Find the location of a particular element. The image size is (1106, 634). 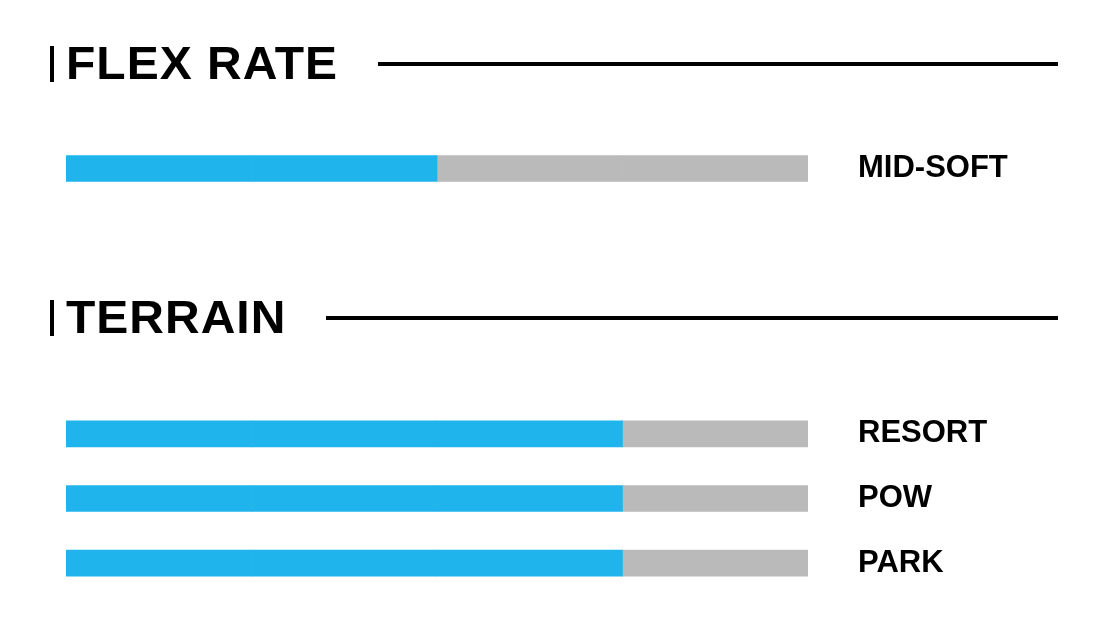

y-tick-label: PARK is located at coordinates (901, 561).